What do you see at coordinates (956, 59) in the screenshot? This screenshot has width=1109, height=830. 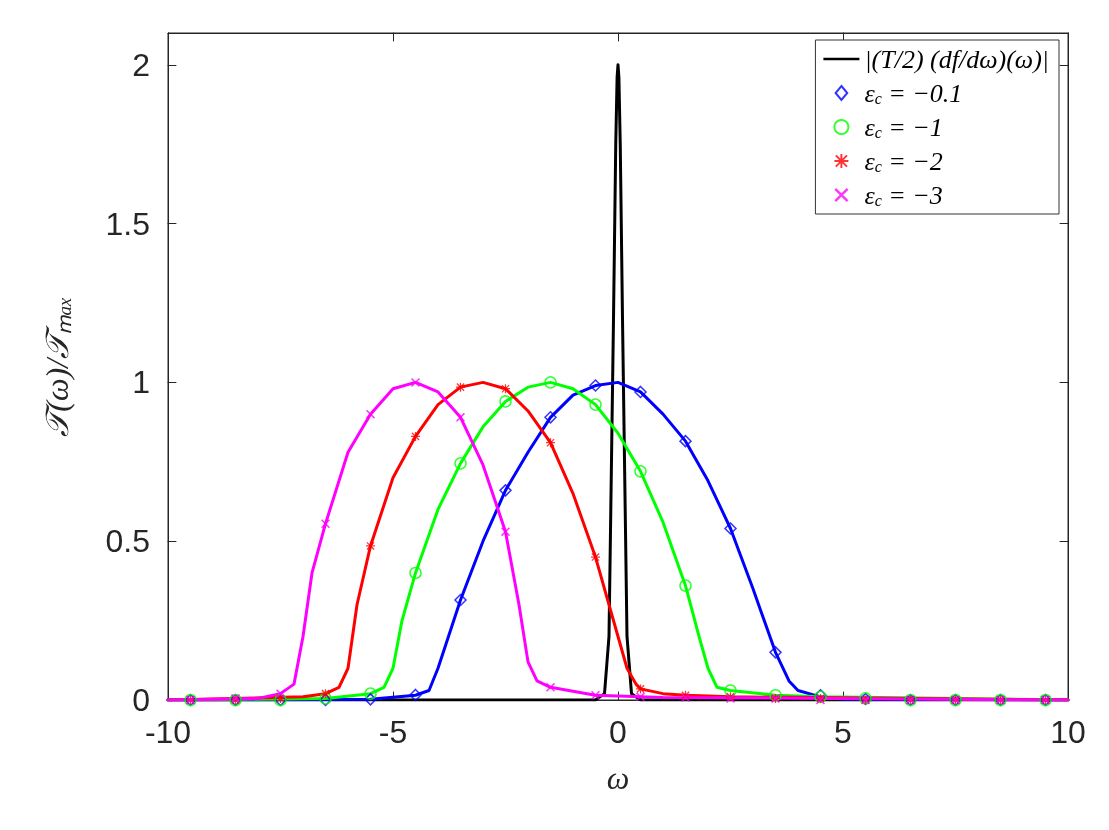 I see `legend-label: |(T/2) (df/dω)(ω)|` at bounding box center [956, 59].